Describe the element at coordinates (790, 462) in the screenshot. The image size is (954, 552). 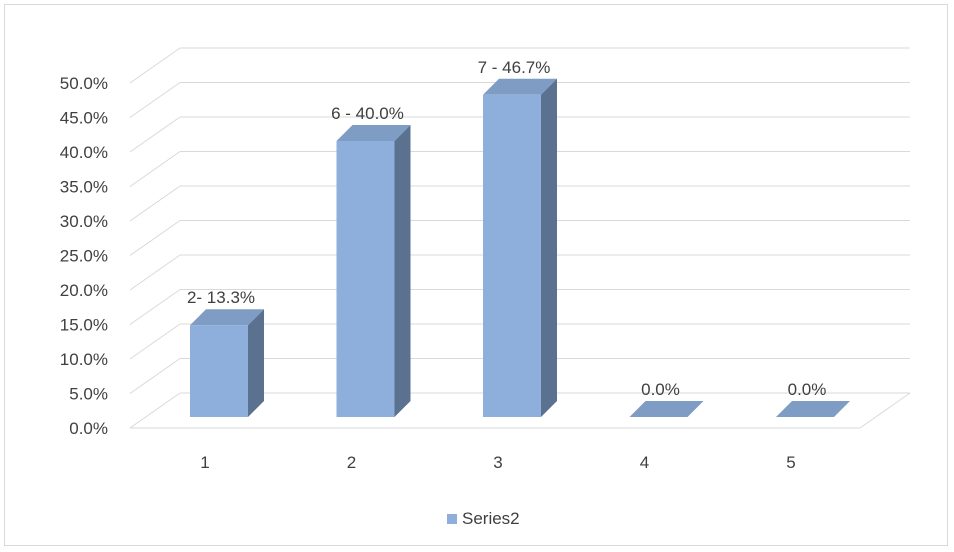
I see `x-tick-label: 5` at that location.